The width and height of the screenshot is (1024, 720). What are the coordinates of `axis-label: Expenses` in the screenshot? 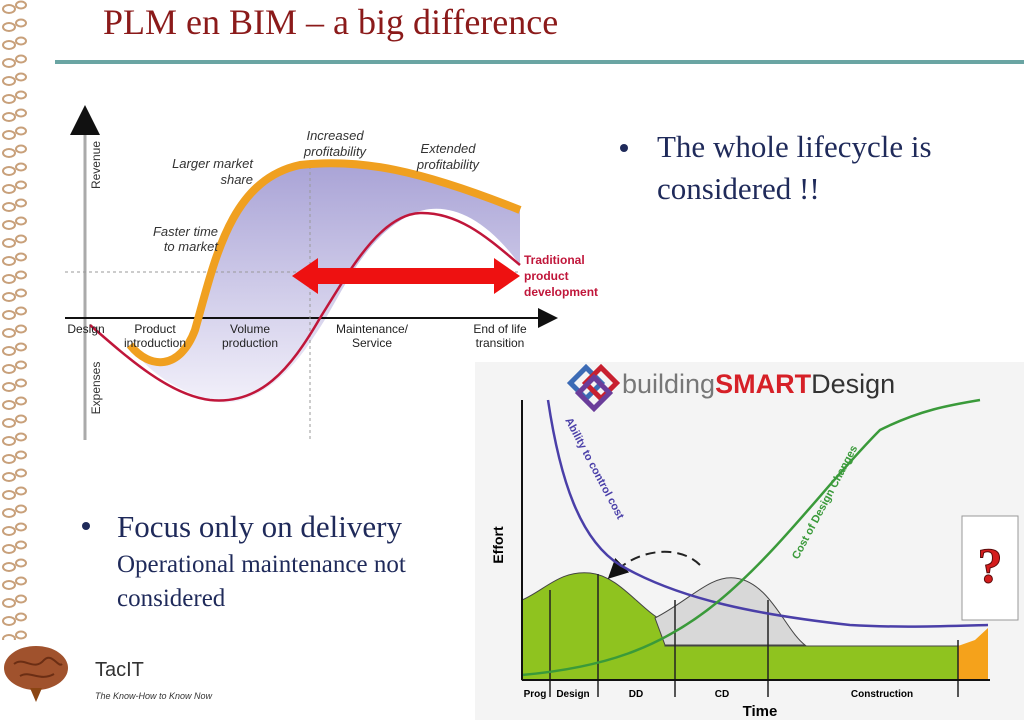 It's located at (96, 388).